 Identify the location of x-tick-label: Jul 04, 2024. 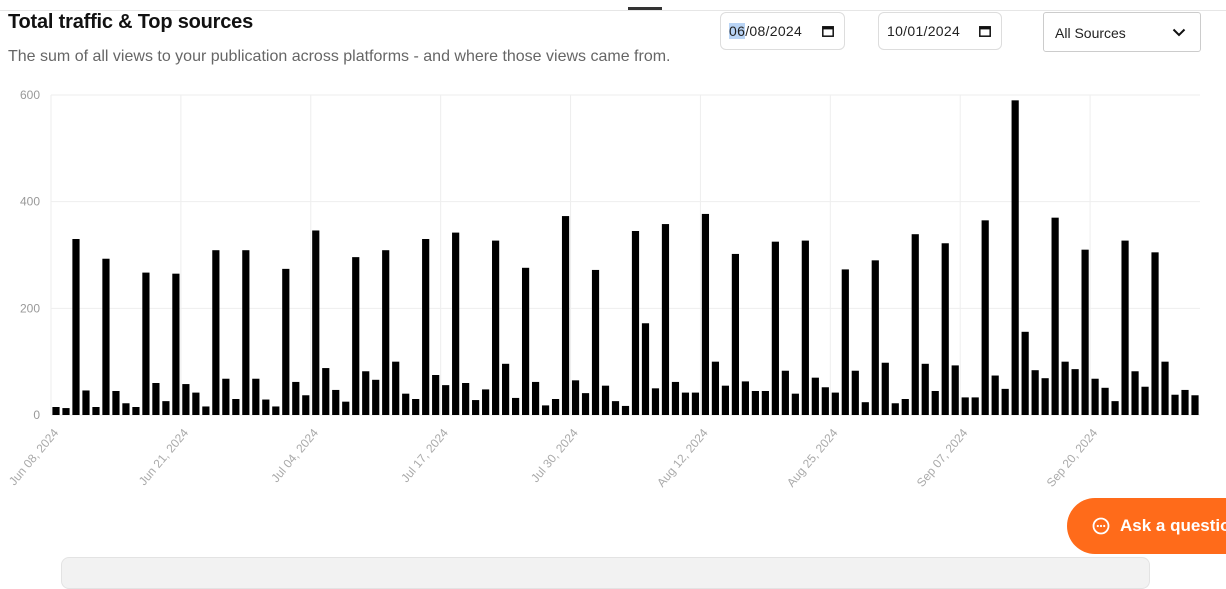
(294, 455).